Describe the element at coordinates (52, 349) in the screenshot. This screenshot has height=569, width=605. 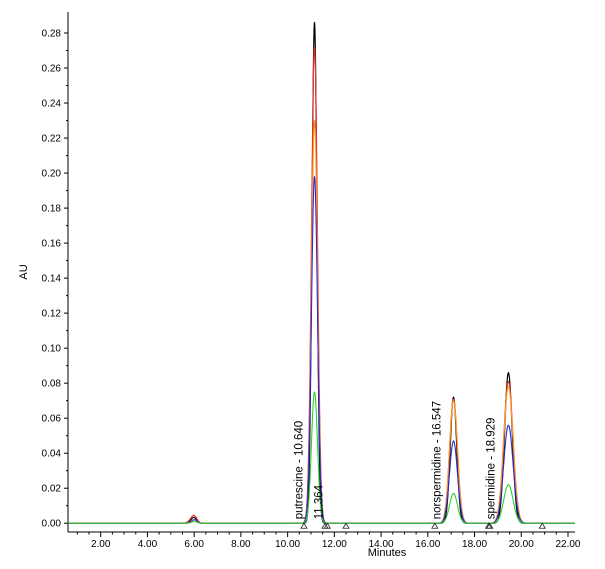
I see `y-tick-label: 0.10` at that location.